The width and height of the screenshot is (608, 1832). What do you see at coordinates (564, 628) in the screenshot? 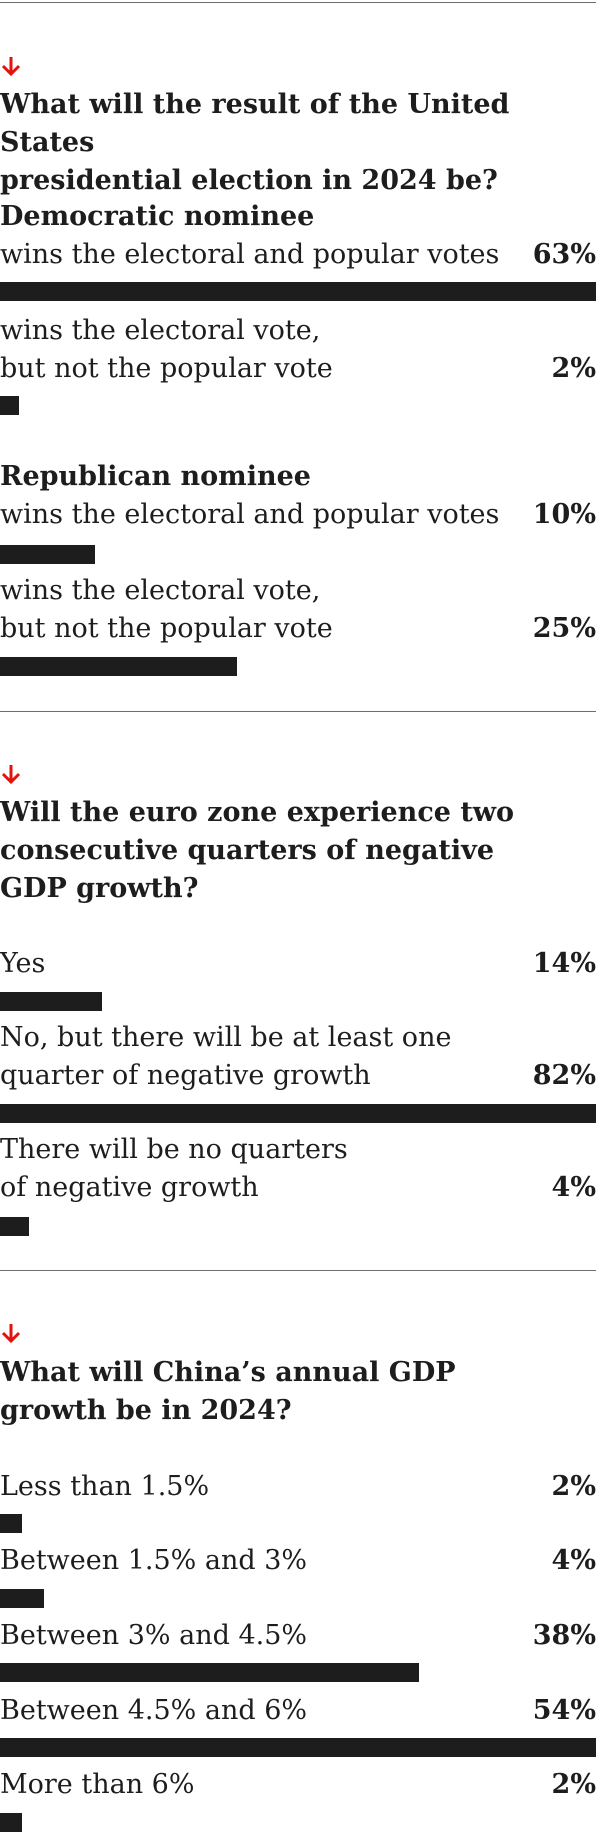
I see `answer-percent: 25%` at bounding box center [564, 628].